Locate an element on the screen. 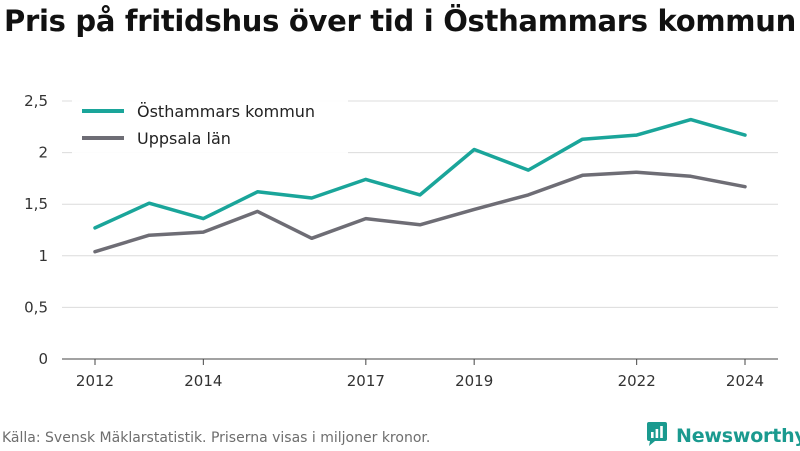  brand-logo: Newsworthy is located at coordinates (722, 436).